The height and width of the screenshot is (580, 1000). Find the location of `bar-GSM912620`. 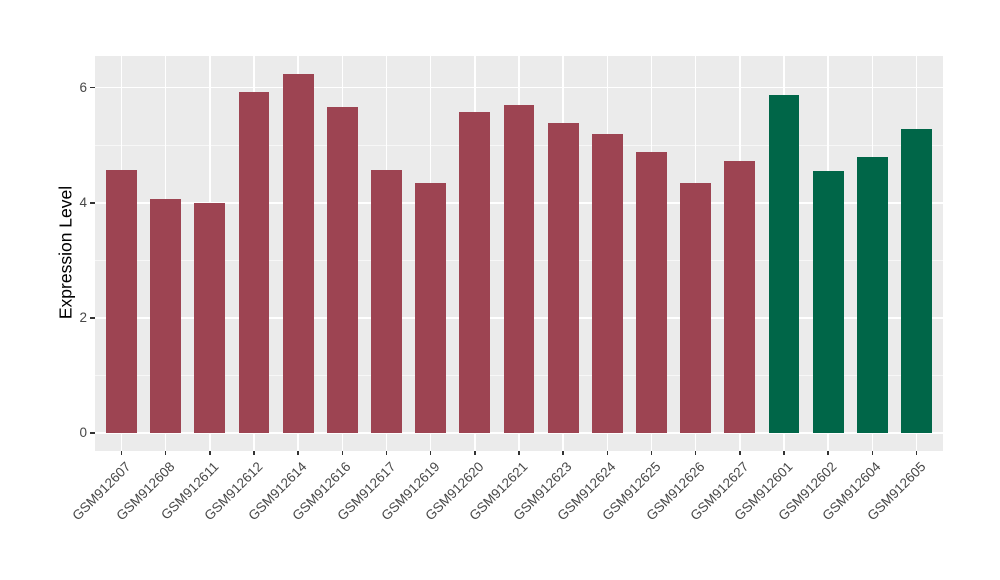

bar-GSM912620 is located at coordinates (475, 273).